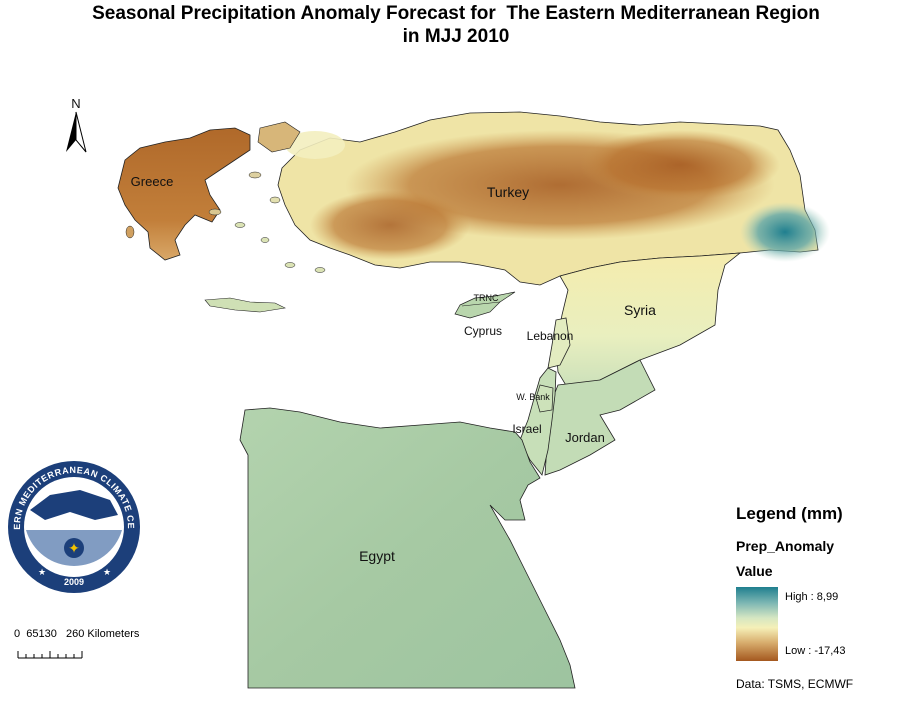 The height and width of the screenshot is (709, 912). I want to click on egypt-region, so click(407, 548).